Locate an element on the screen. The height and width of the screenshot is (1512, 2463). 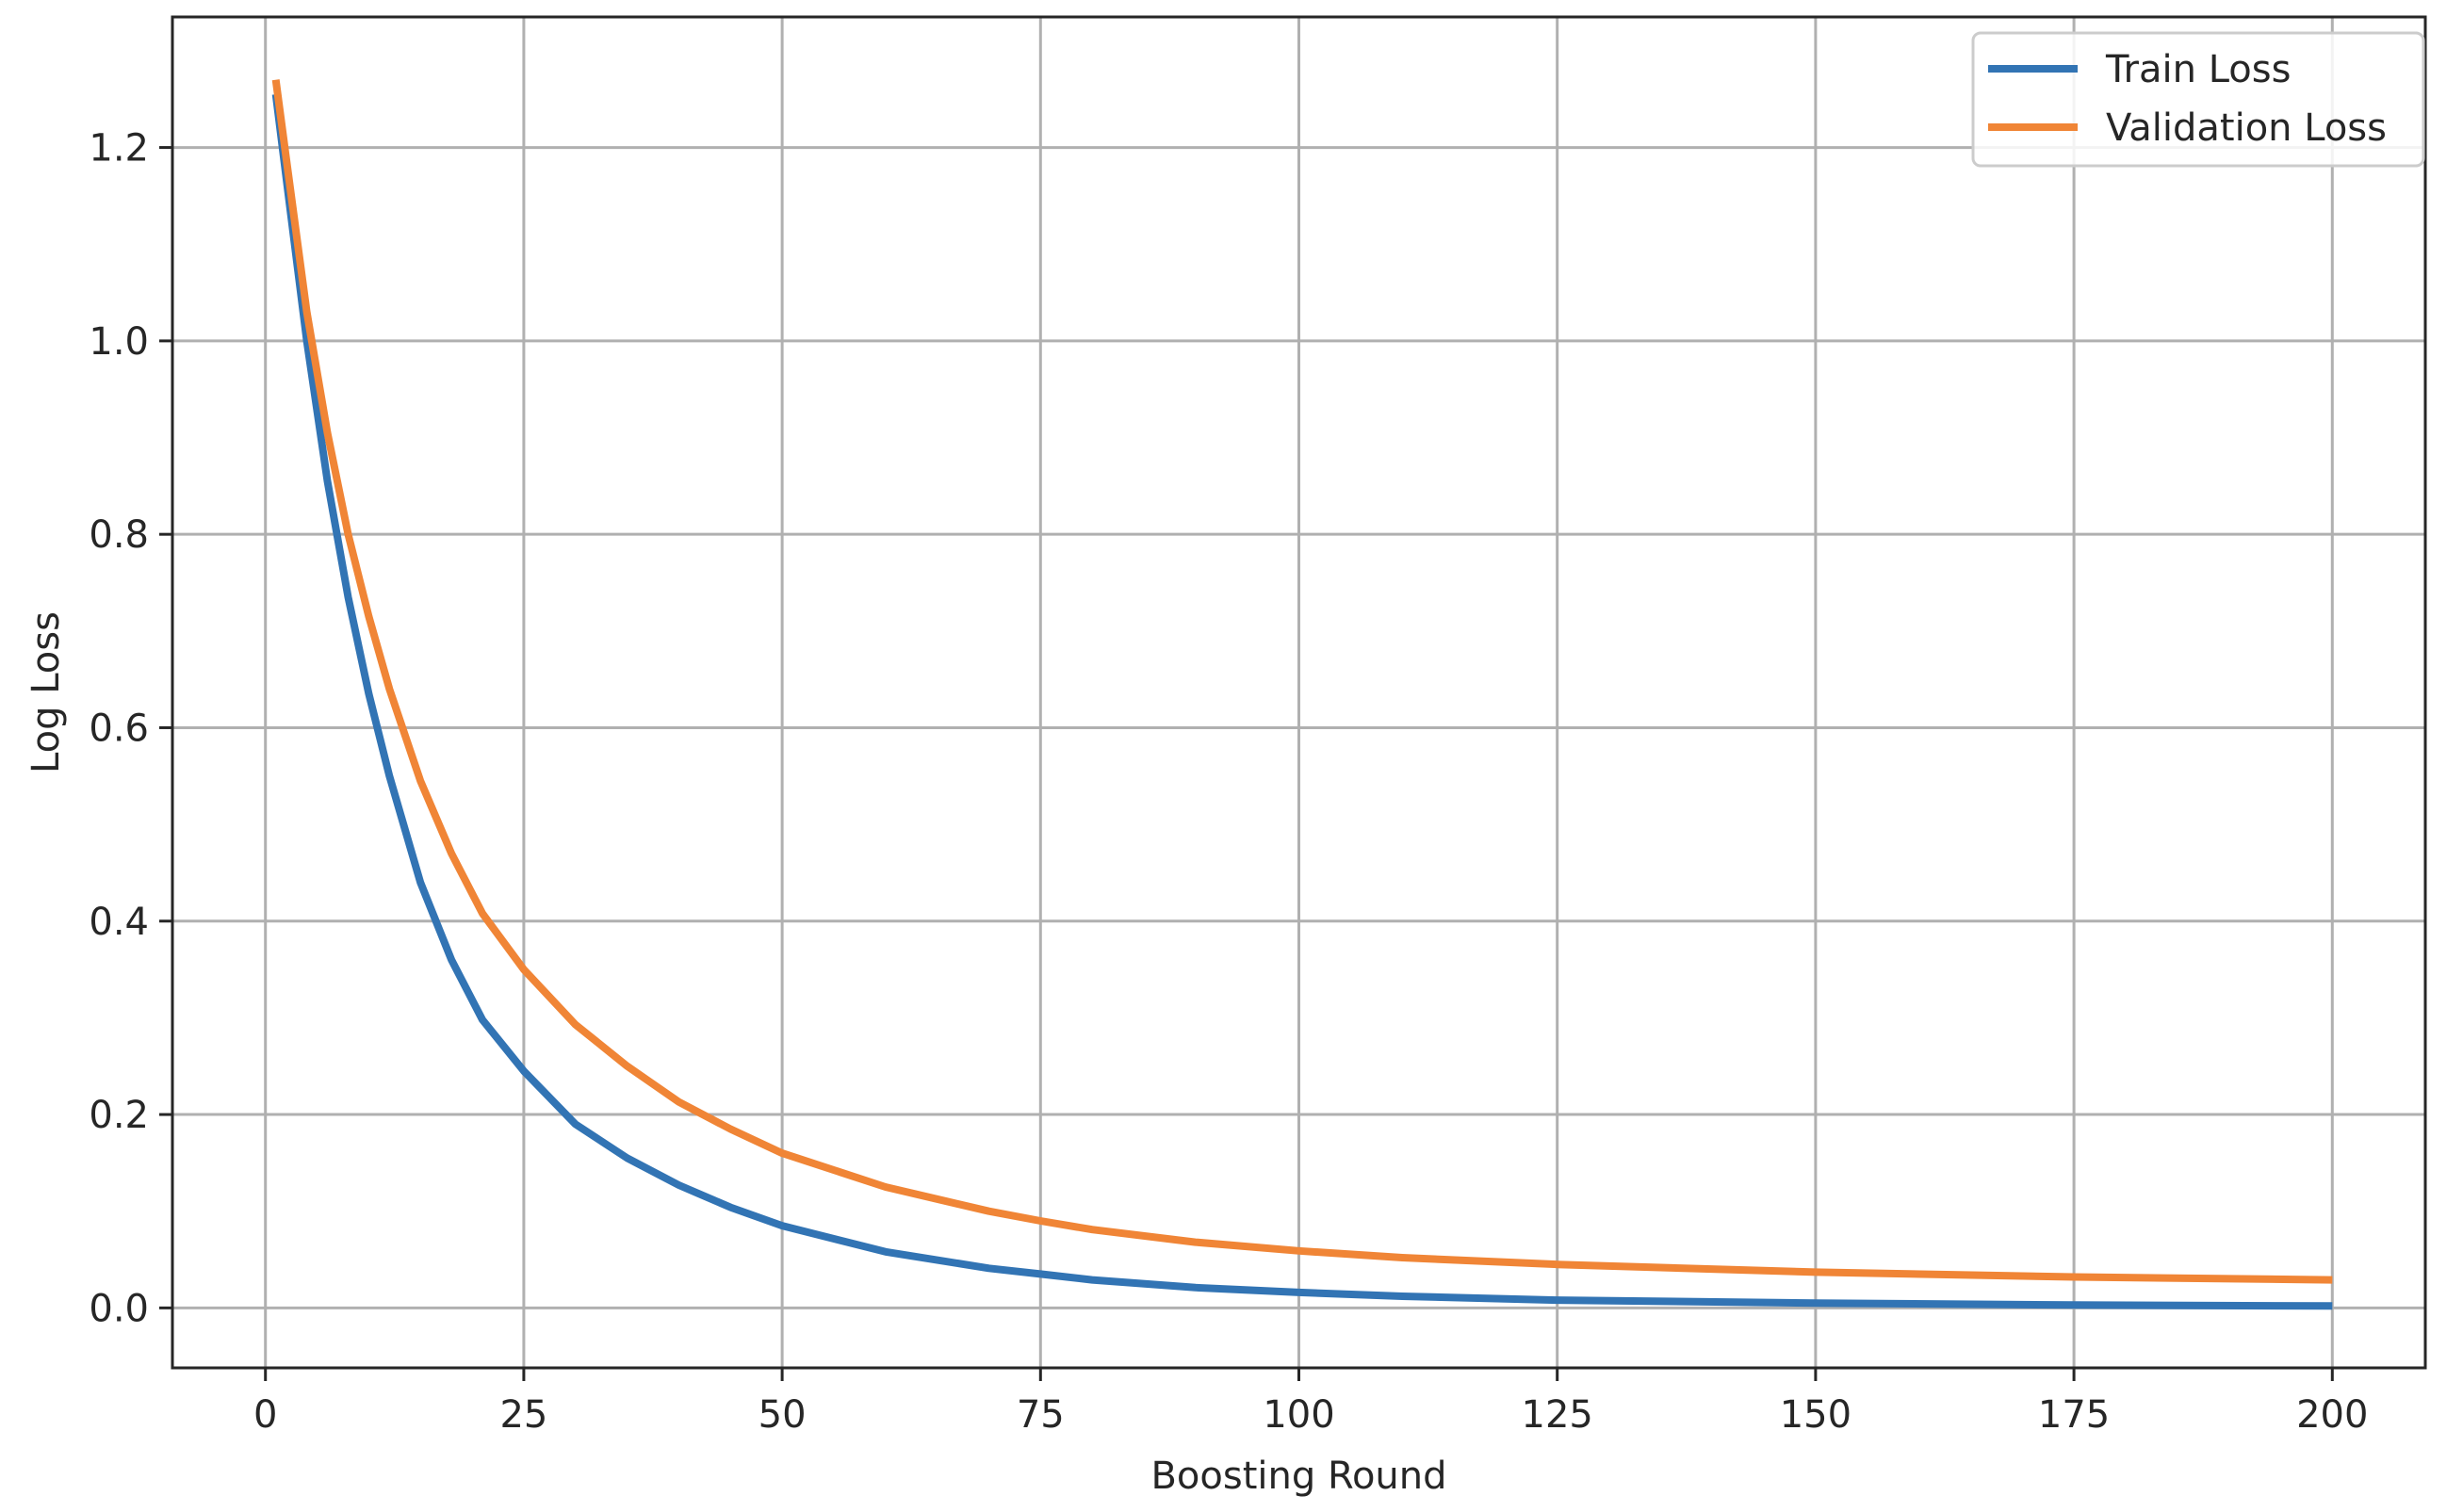
x-tick-label: 200 is located at coordinates (2332, 1415).